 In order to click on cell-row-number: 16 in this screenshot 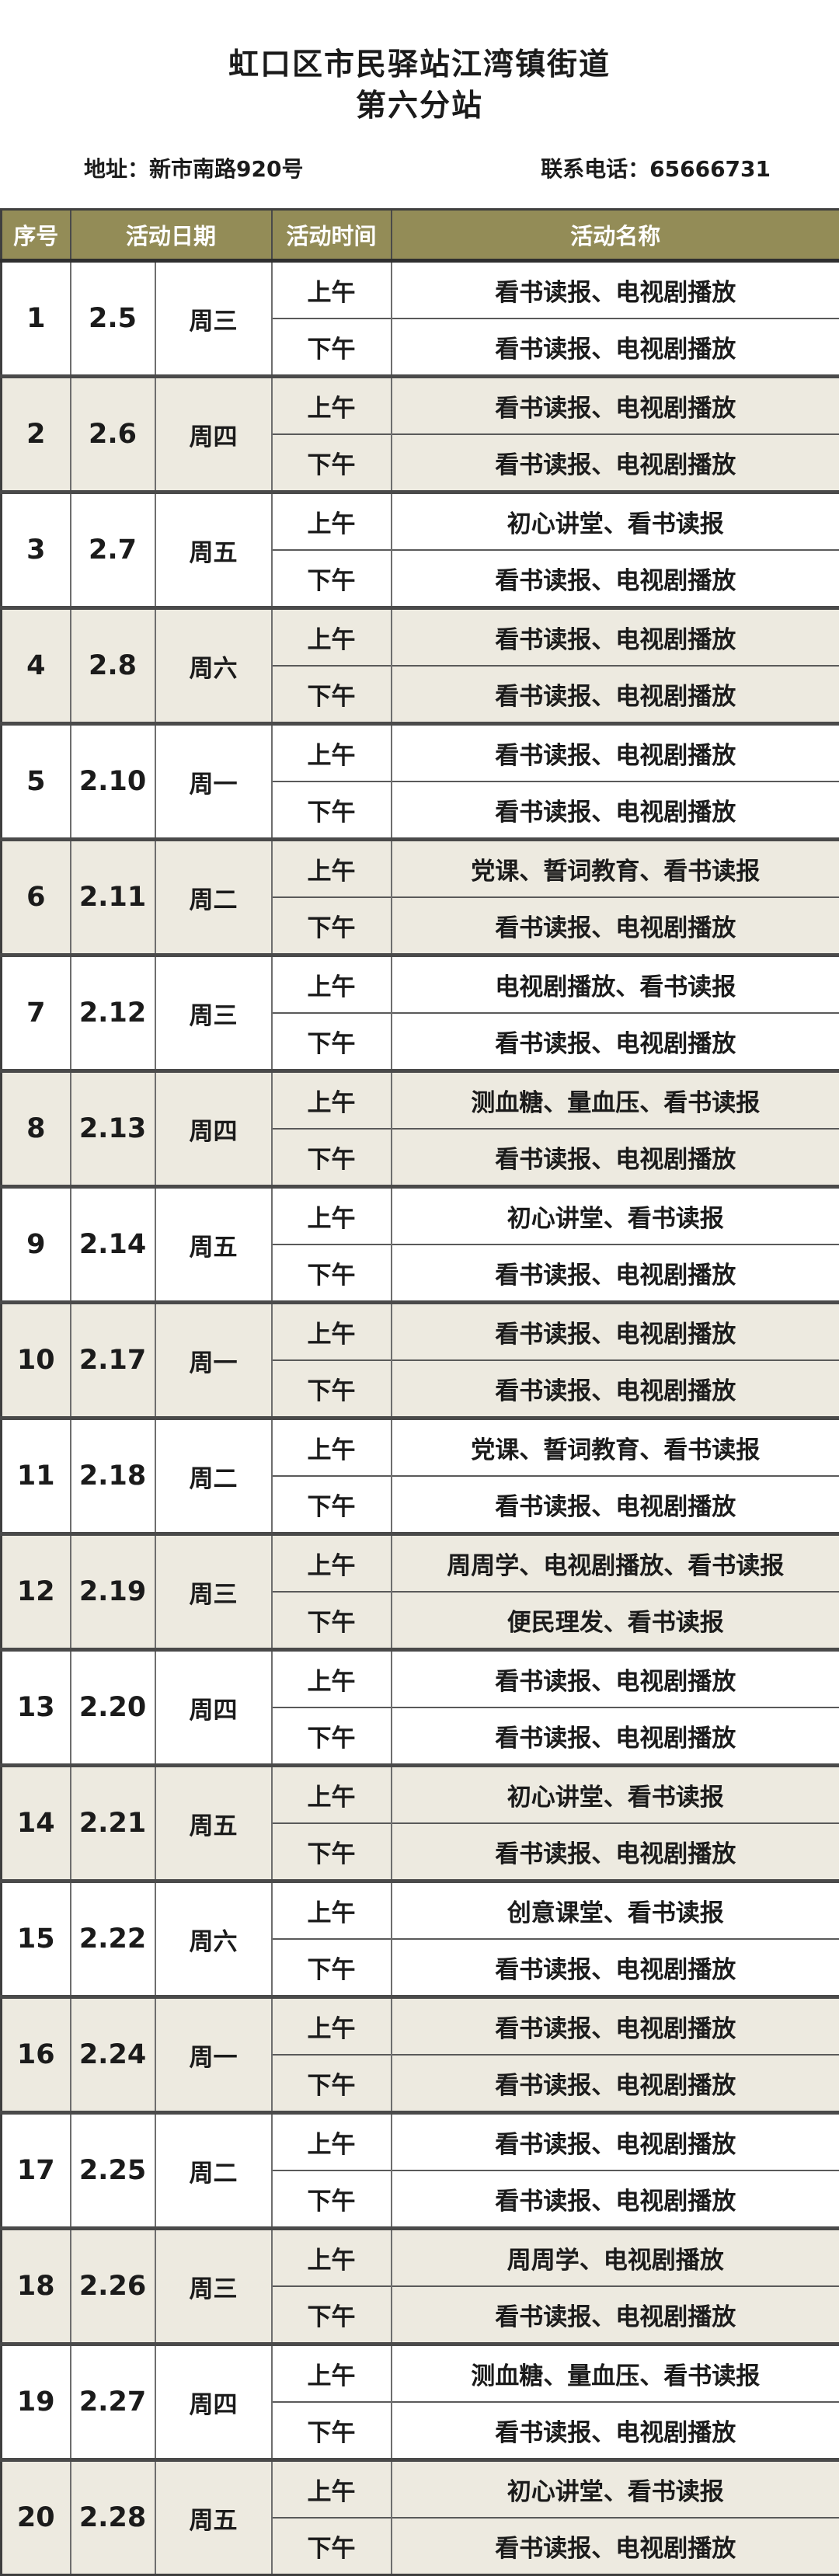, I will do `click(37, 2055)`.